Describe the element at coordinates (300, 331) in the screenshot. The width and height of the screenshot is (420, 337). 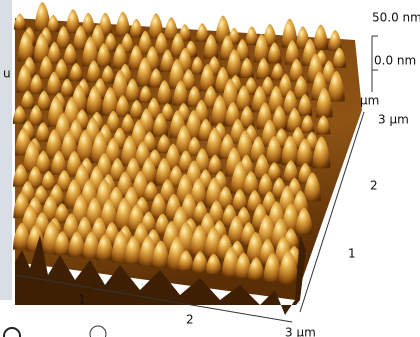
I see `x-label: 3 µm` at that location.